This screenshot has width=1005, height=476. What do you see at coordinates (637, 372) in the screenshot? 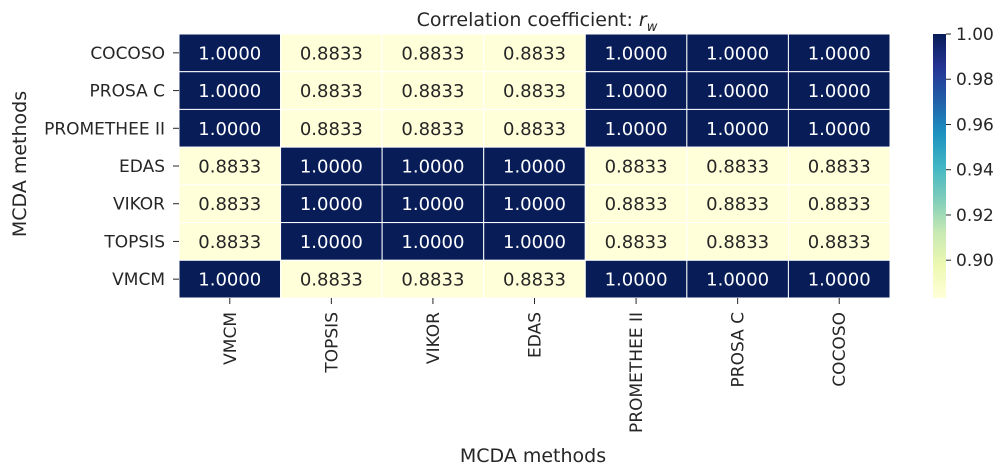
I see `x-tick-label: PROMETHEE II` at bounding box center [637, 372].